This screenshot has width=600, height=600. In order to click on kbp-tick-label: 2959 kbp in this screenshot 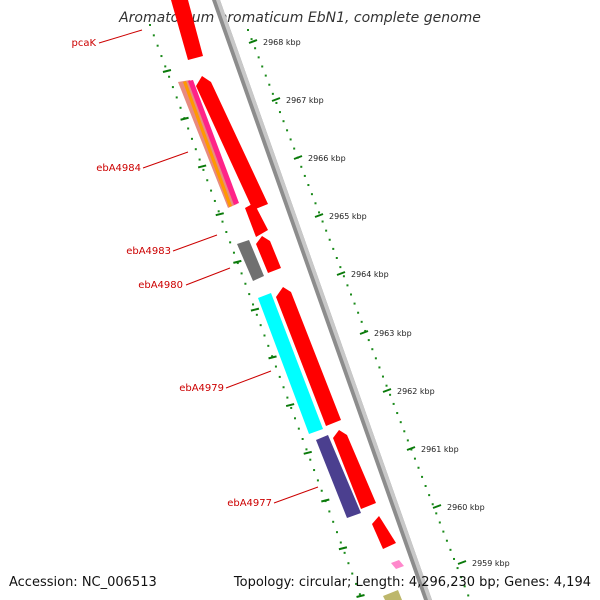, I will do `click(491, 563)`.